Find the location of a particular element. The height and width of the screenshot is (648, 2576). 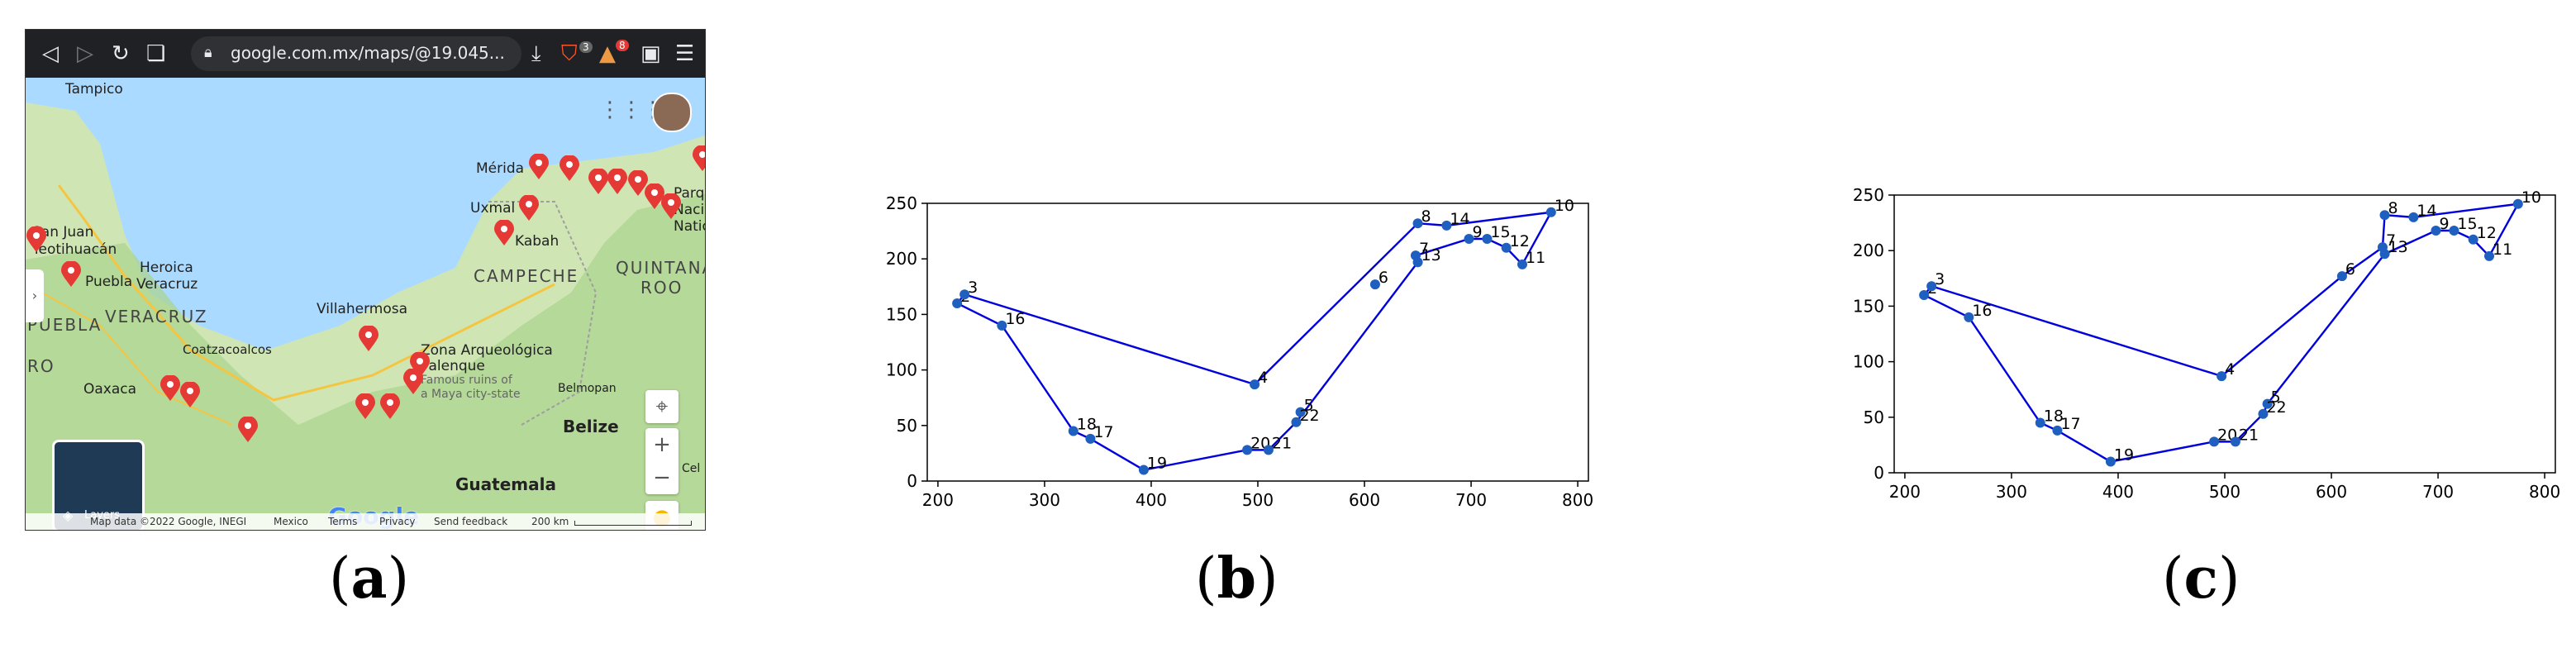

label-ro: RO is located at coordinates (41, 366).